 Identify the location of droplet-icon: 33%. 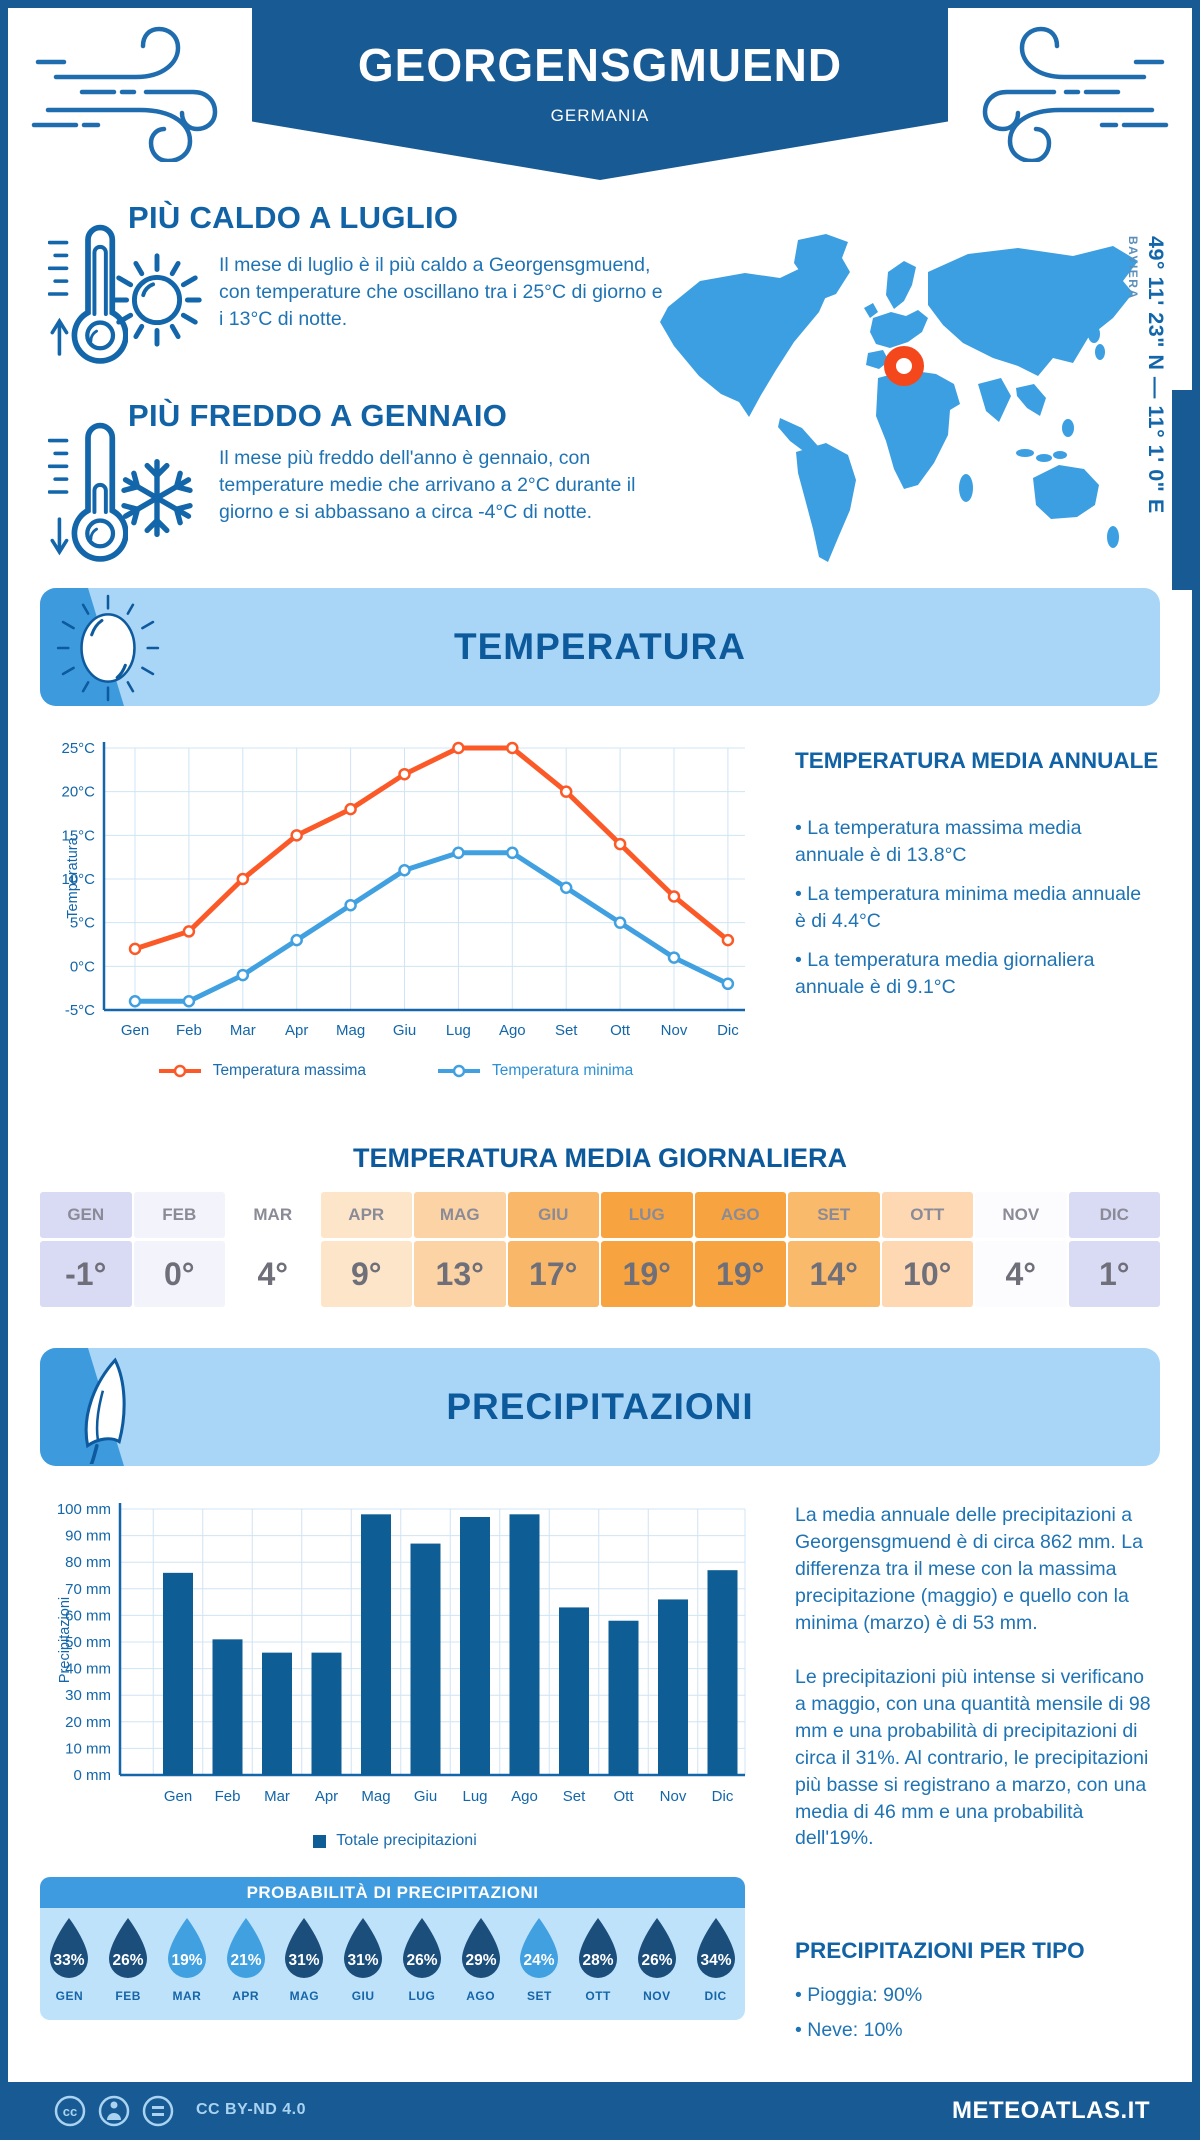
(69, 1948).